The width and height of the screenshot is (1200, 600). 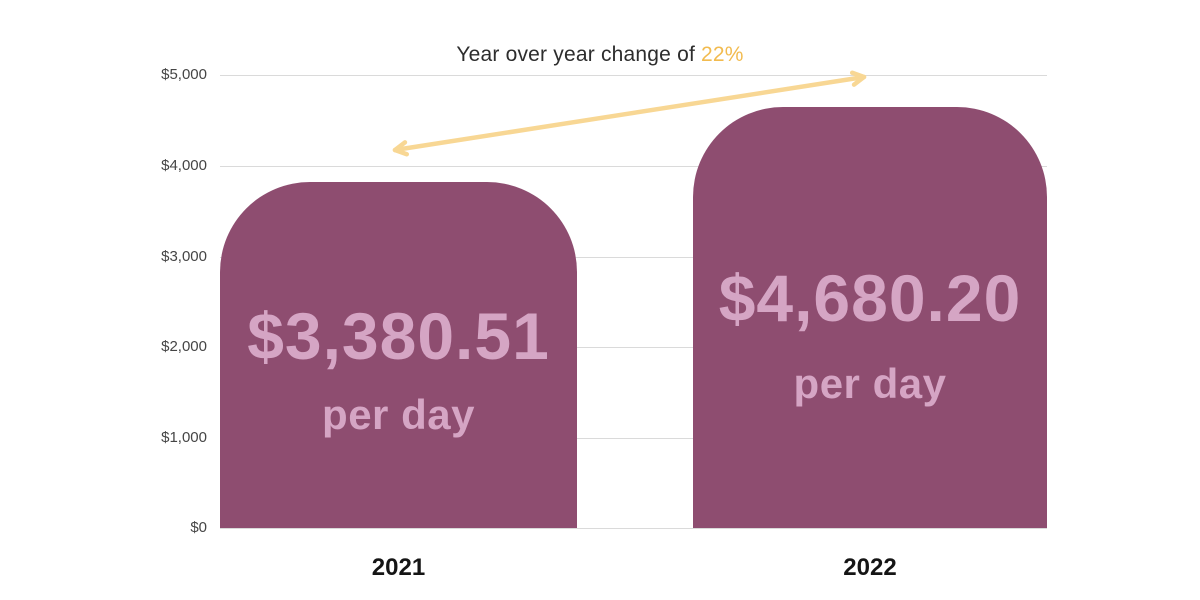 What do you see at coordinates (398, 336) in the screenshot?
I see `bar-2021-amount: $3,380.51` at bounding box center [398, 336].